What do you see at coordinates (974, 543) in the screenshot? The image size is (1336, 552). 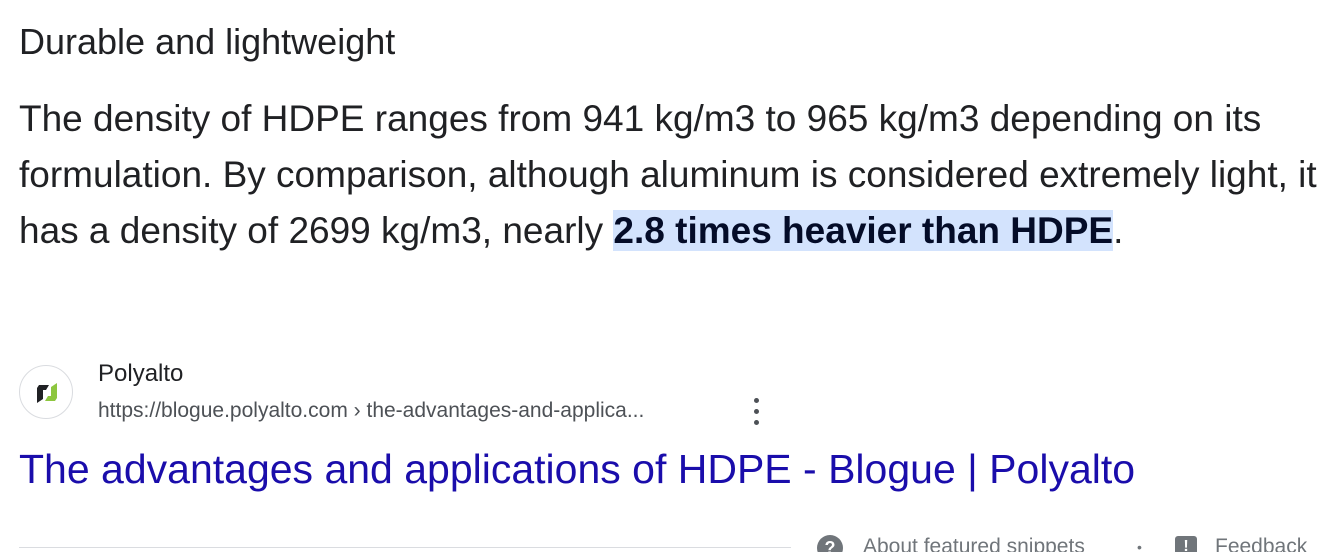 I see `about-label: About featured snippets` at bounding box center [974, 543].